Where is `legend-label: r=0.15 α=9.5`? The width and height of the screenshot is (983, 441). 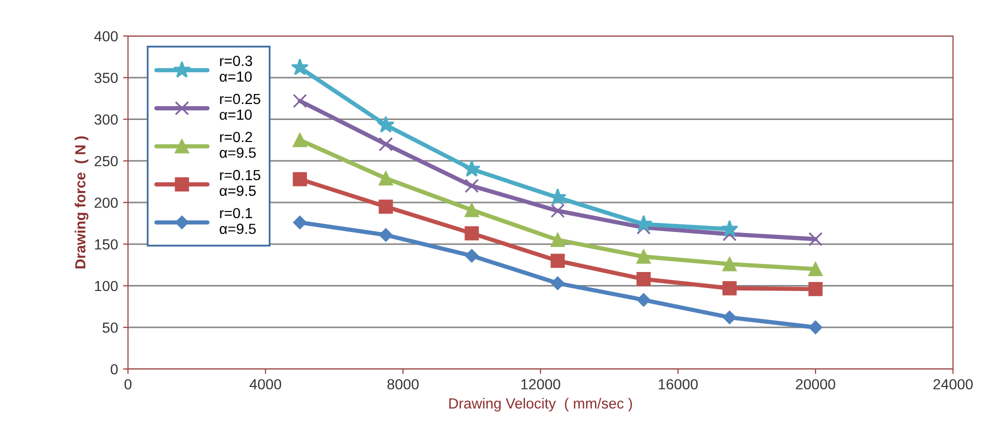 legend-label: r=0.15 α=9.5 is located at coordinates (240, 183).